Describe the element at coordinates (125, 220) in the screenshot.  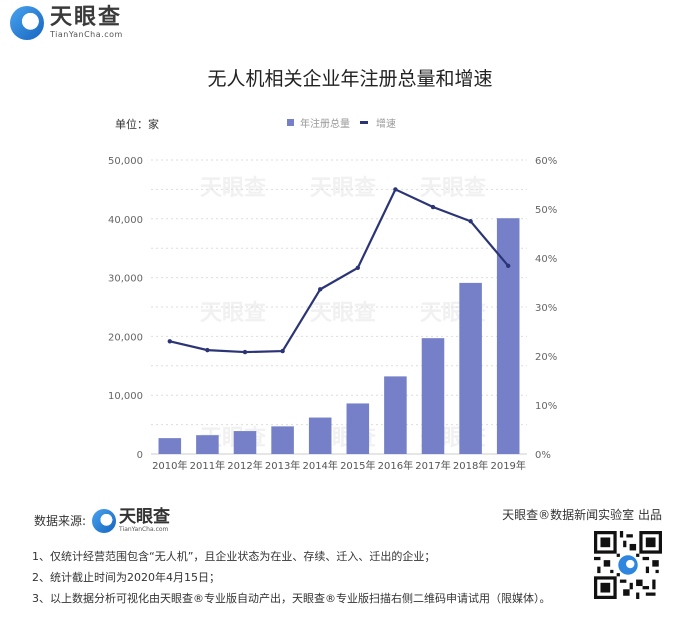
I see `y-tick-label: 40,000` at that location.